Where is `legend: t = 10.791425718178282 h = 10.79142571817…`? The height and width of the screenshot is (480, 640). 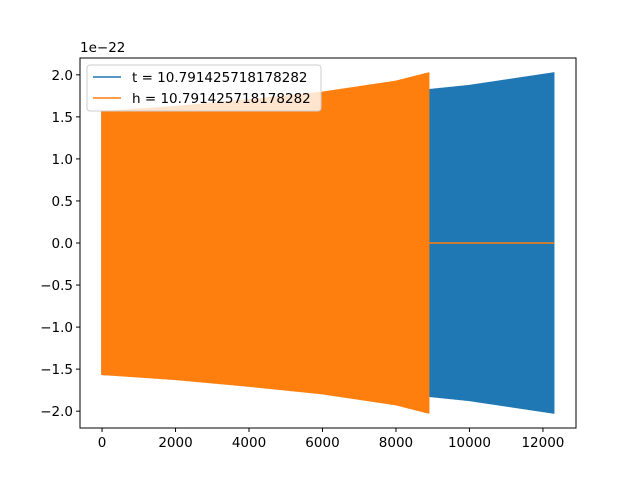 legend: t = 10.791425718178282 h = 10.79142571817… is located at coordinates (204, 88).